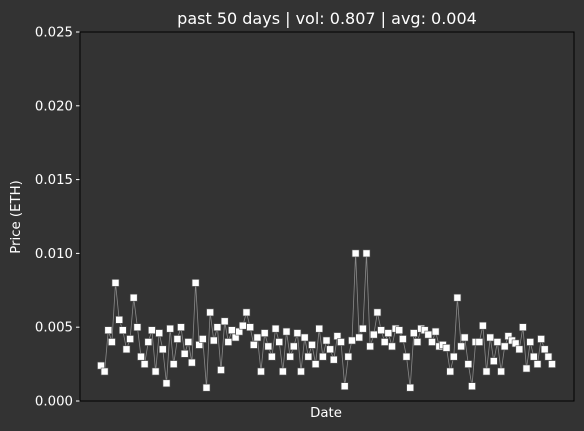  Describe the element at coordinates (54, 180) in the screenshot. I see `y-tick-label: 0.015` at that location.